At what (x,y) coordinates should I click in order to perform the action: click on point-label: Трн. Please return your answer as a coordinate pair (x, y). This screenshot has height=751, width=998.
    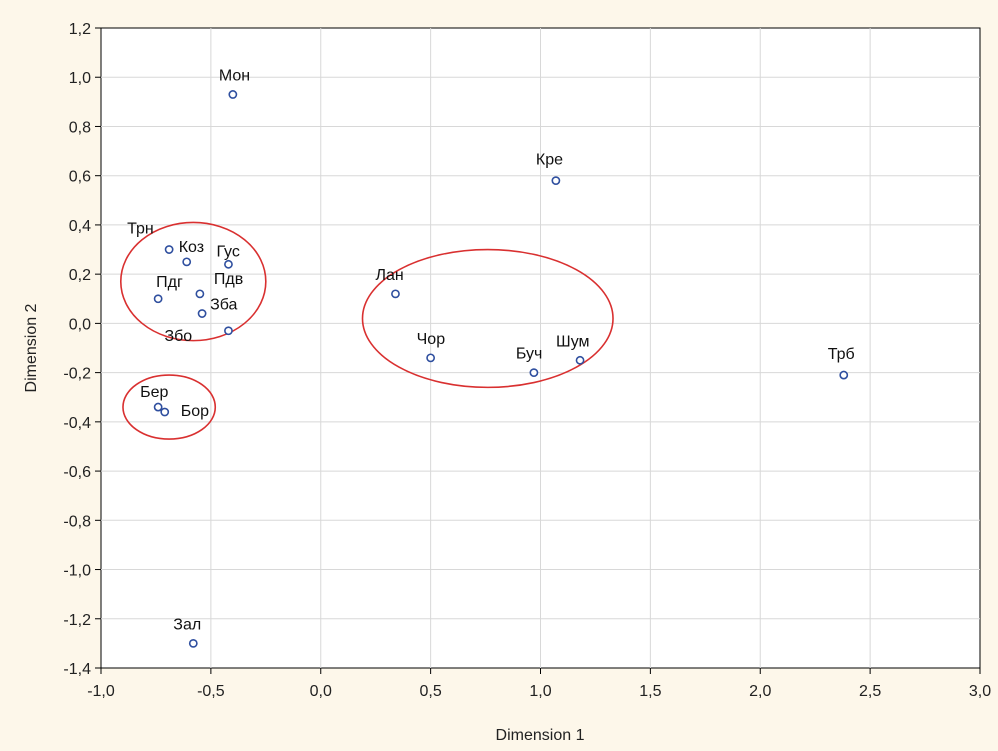
    Looking at the image, I should click on (140, 229).